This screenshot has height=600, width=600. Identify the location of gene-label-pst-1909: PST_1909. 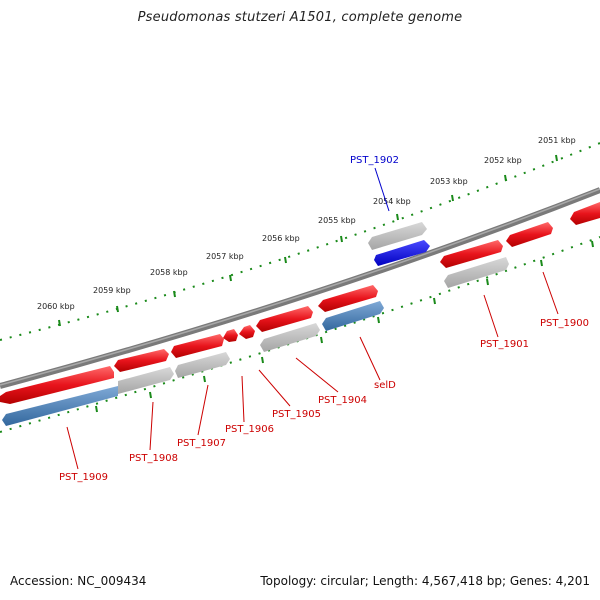
(83, 477).